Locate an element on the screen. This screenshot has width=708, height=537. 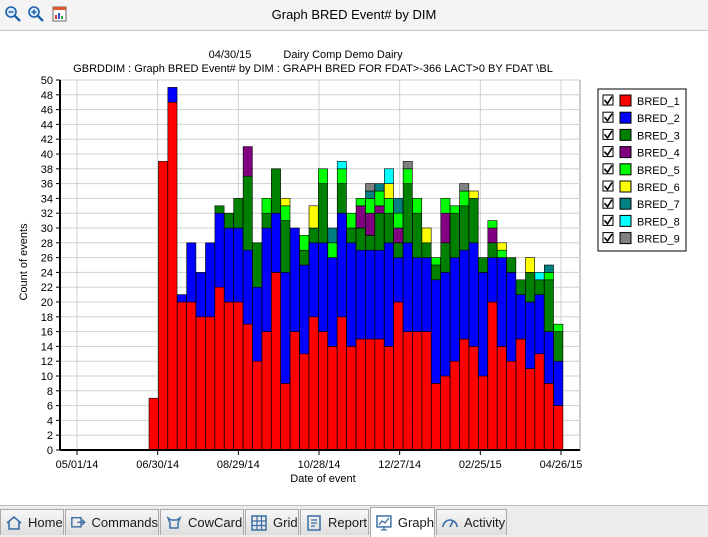
y-tick-label: 44 is located at coordinates (47, 125).